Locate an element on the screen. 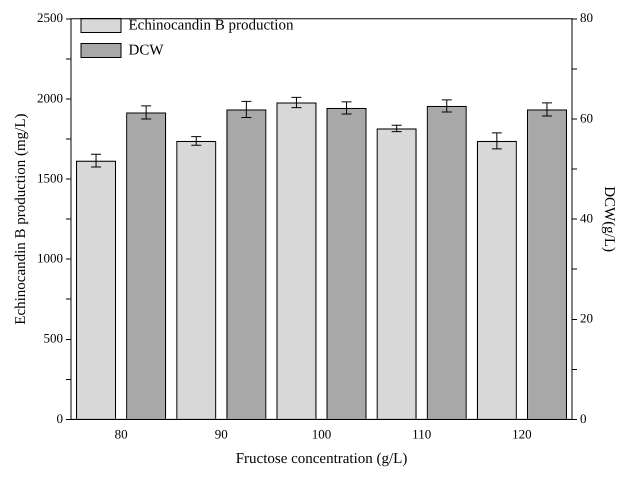 The image size is (634, 480). x-axis-title: Fructose concentration (g/L) is located at coordinates (322, 458).